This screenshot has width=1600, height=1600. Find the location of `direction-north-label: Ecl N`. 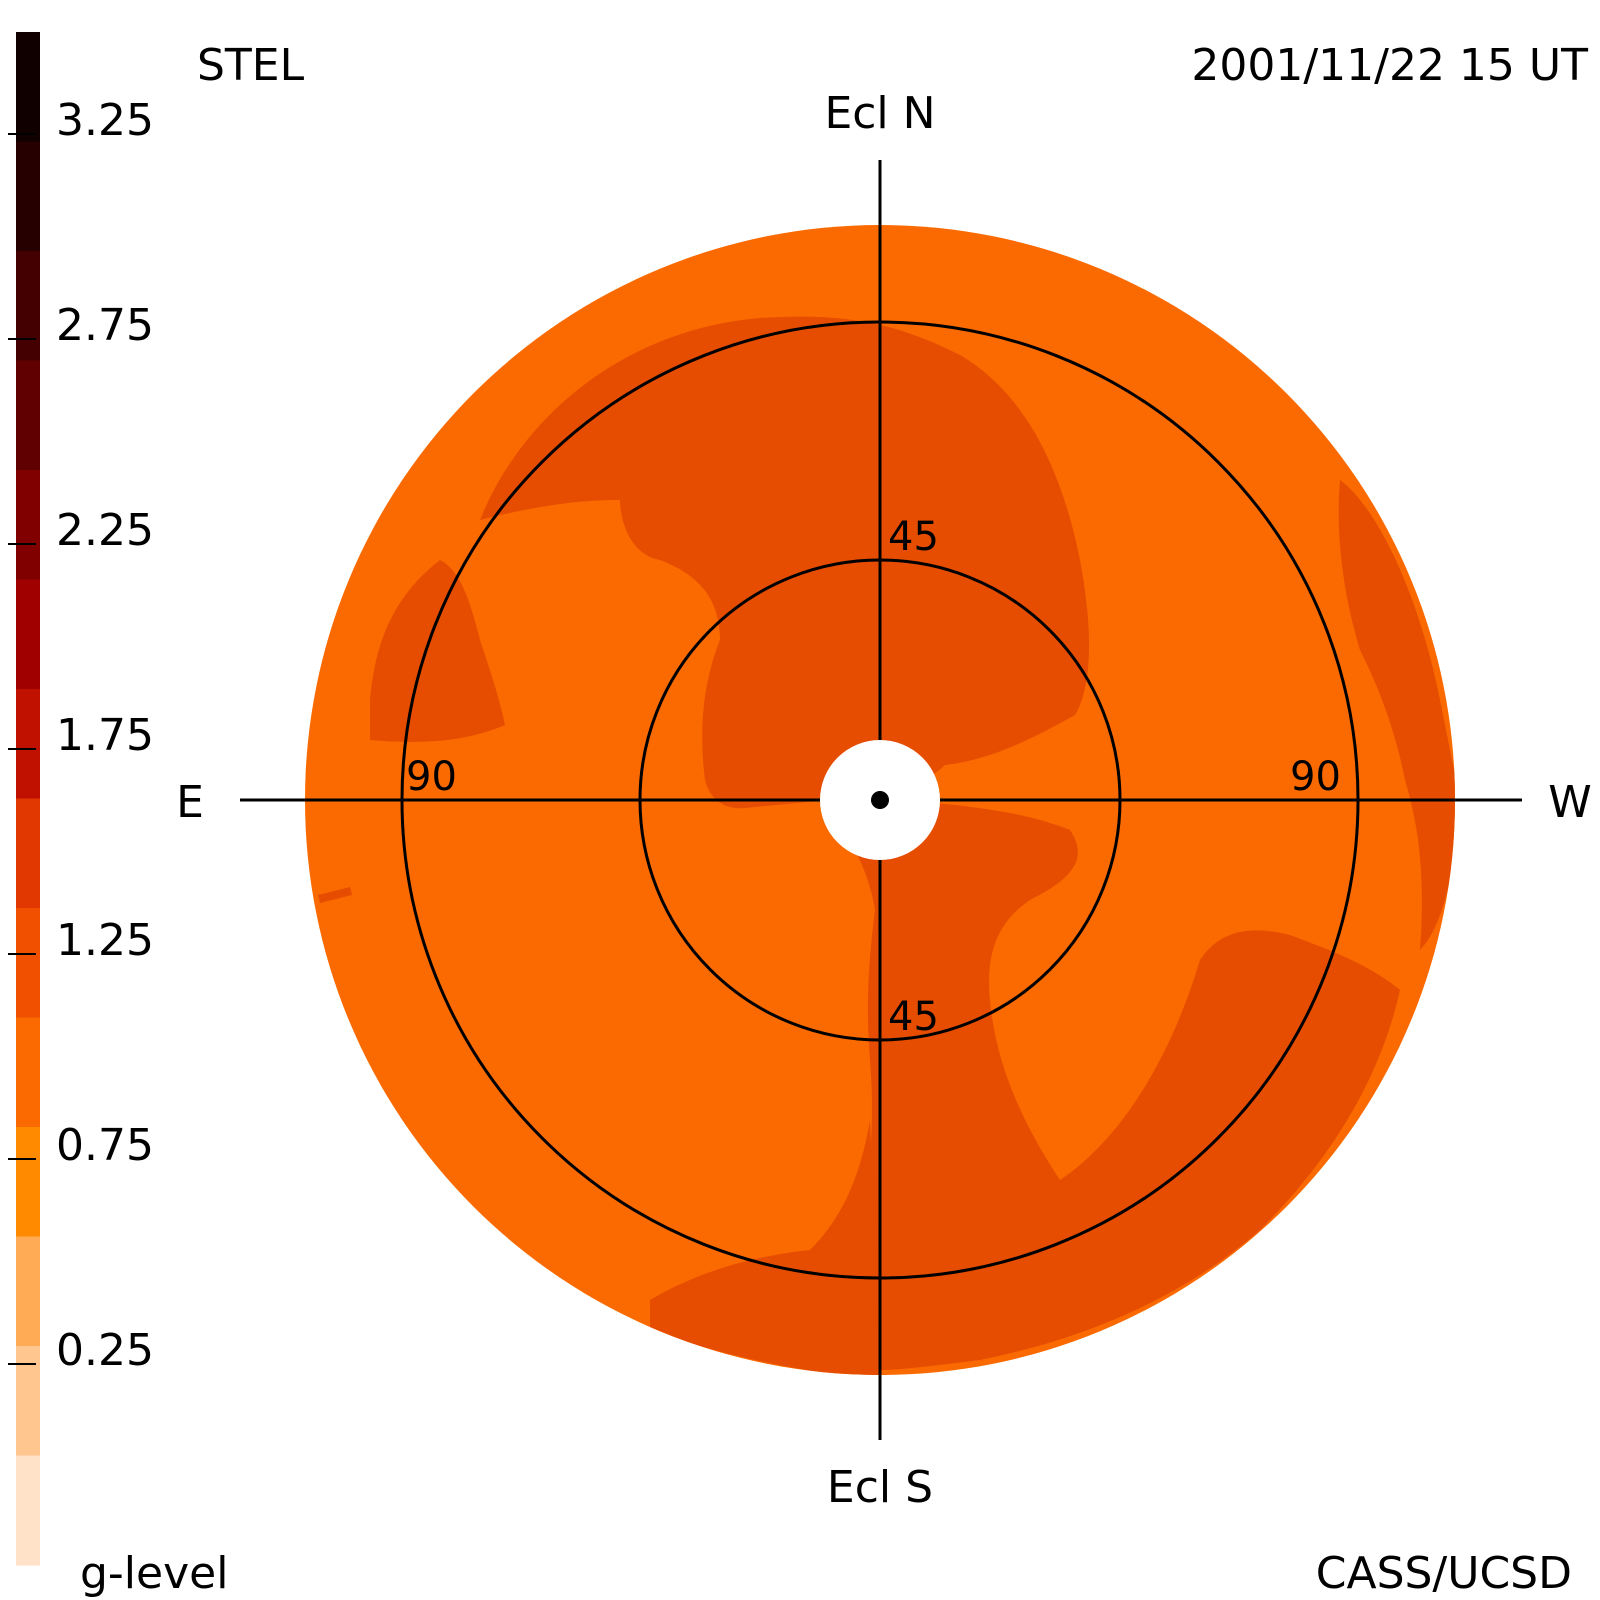

direction-north-label: Ecl N is located at coordinates (879, 113).